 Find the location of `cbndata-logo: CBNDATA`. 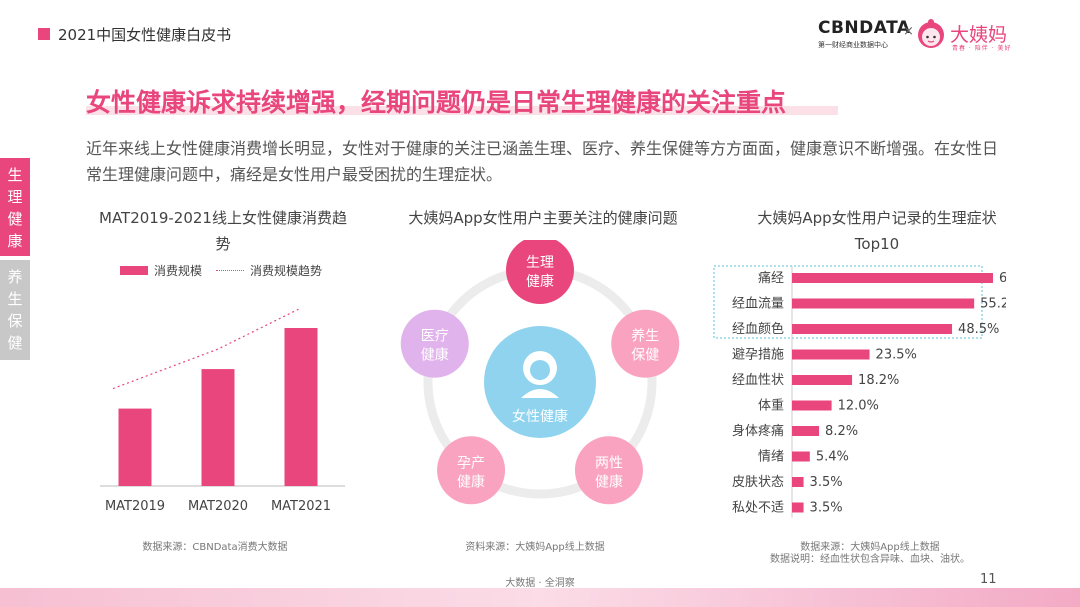

cbndata-logo: CBNDATA is located at coordinates (864, 28).